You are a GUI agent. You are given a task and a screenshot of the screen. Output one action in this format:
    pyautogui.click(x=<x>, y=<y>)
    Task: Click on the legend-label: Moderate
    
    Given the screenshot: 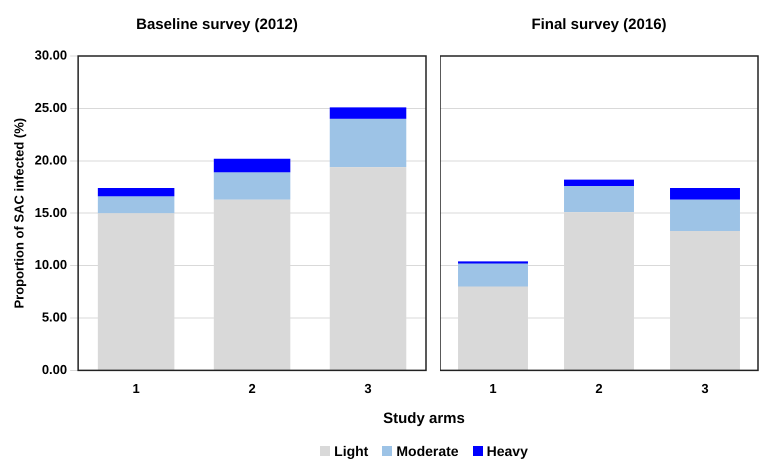 What is the action you would take?
    pyautogui.click(x=427, y=451)
    